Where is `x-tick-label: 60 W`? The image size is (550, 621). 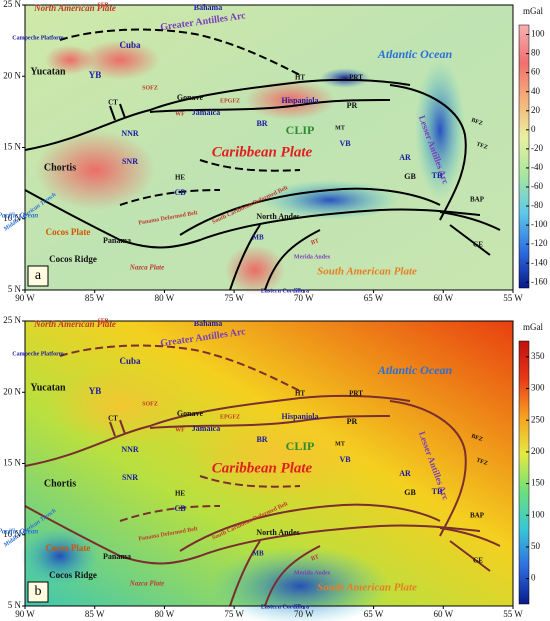 x-tick-label: 60 W is located at coordinates (443, 298).